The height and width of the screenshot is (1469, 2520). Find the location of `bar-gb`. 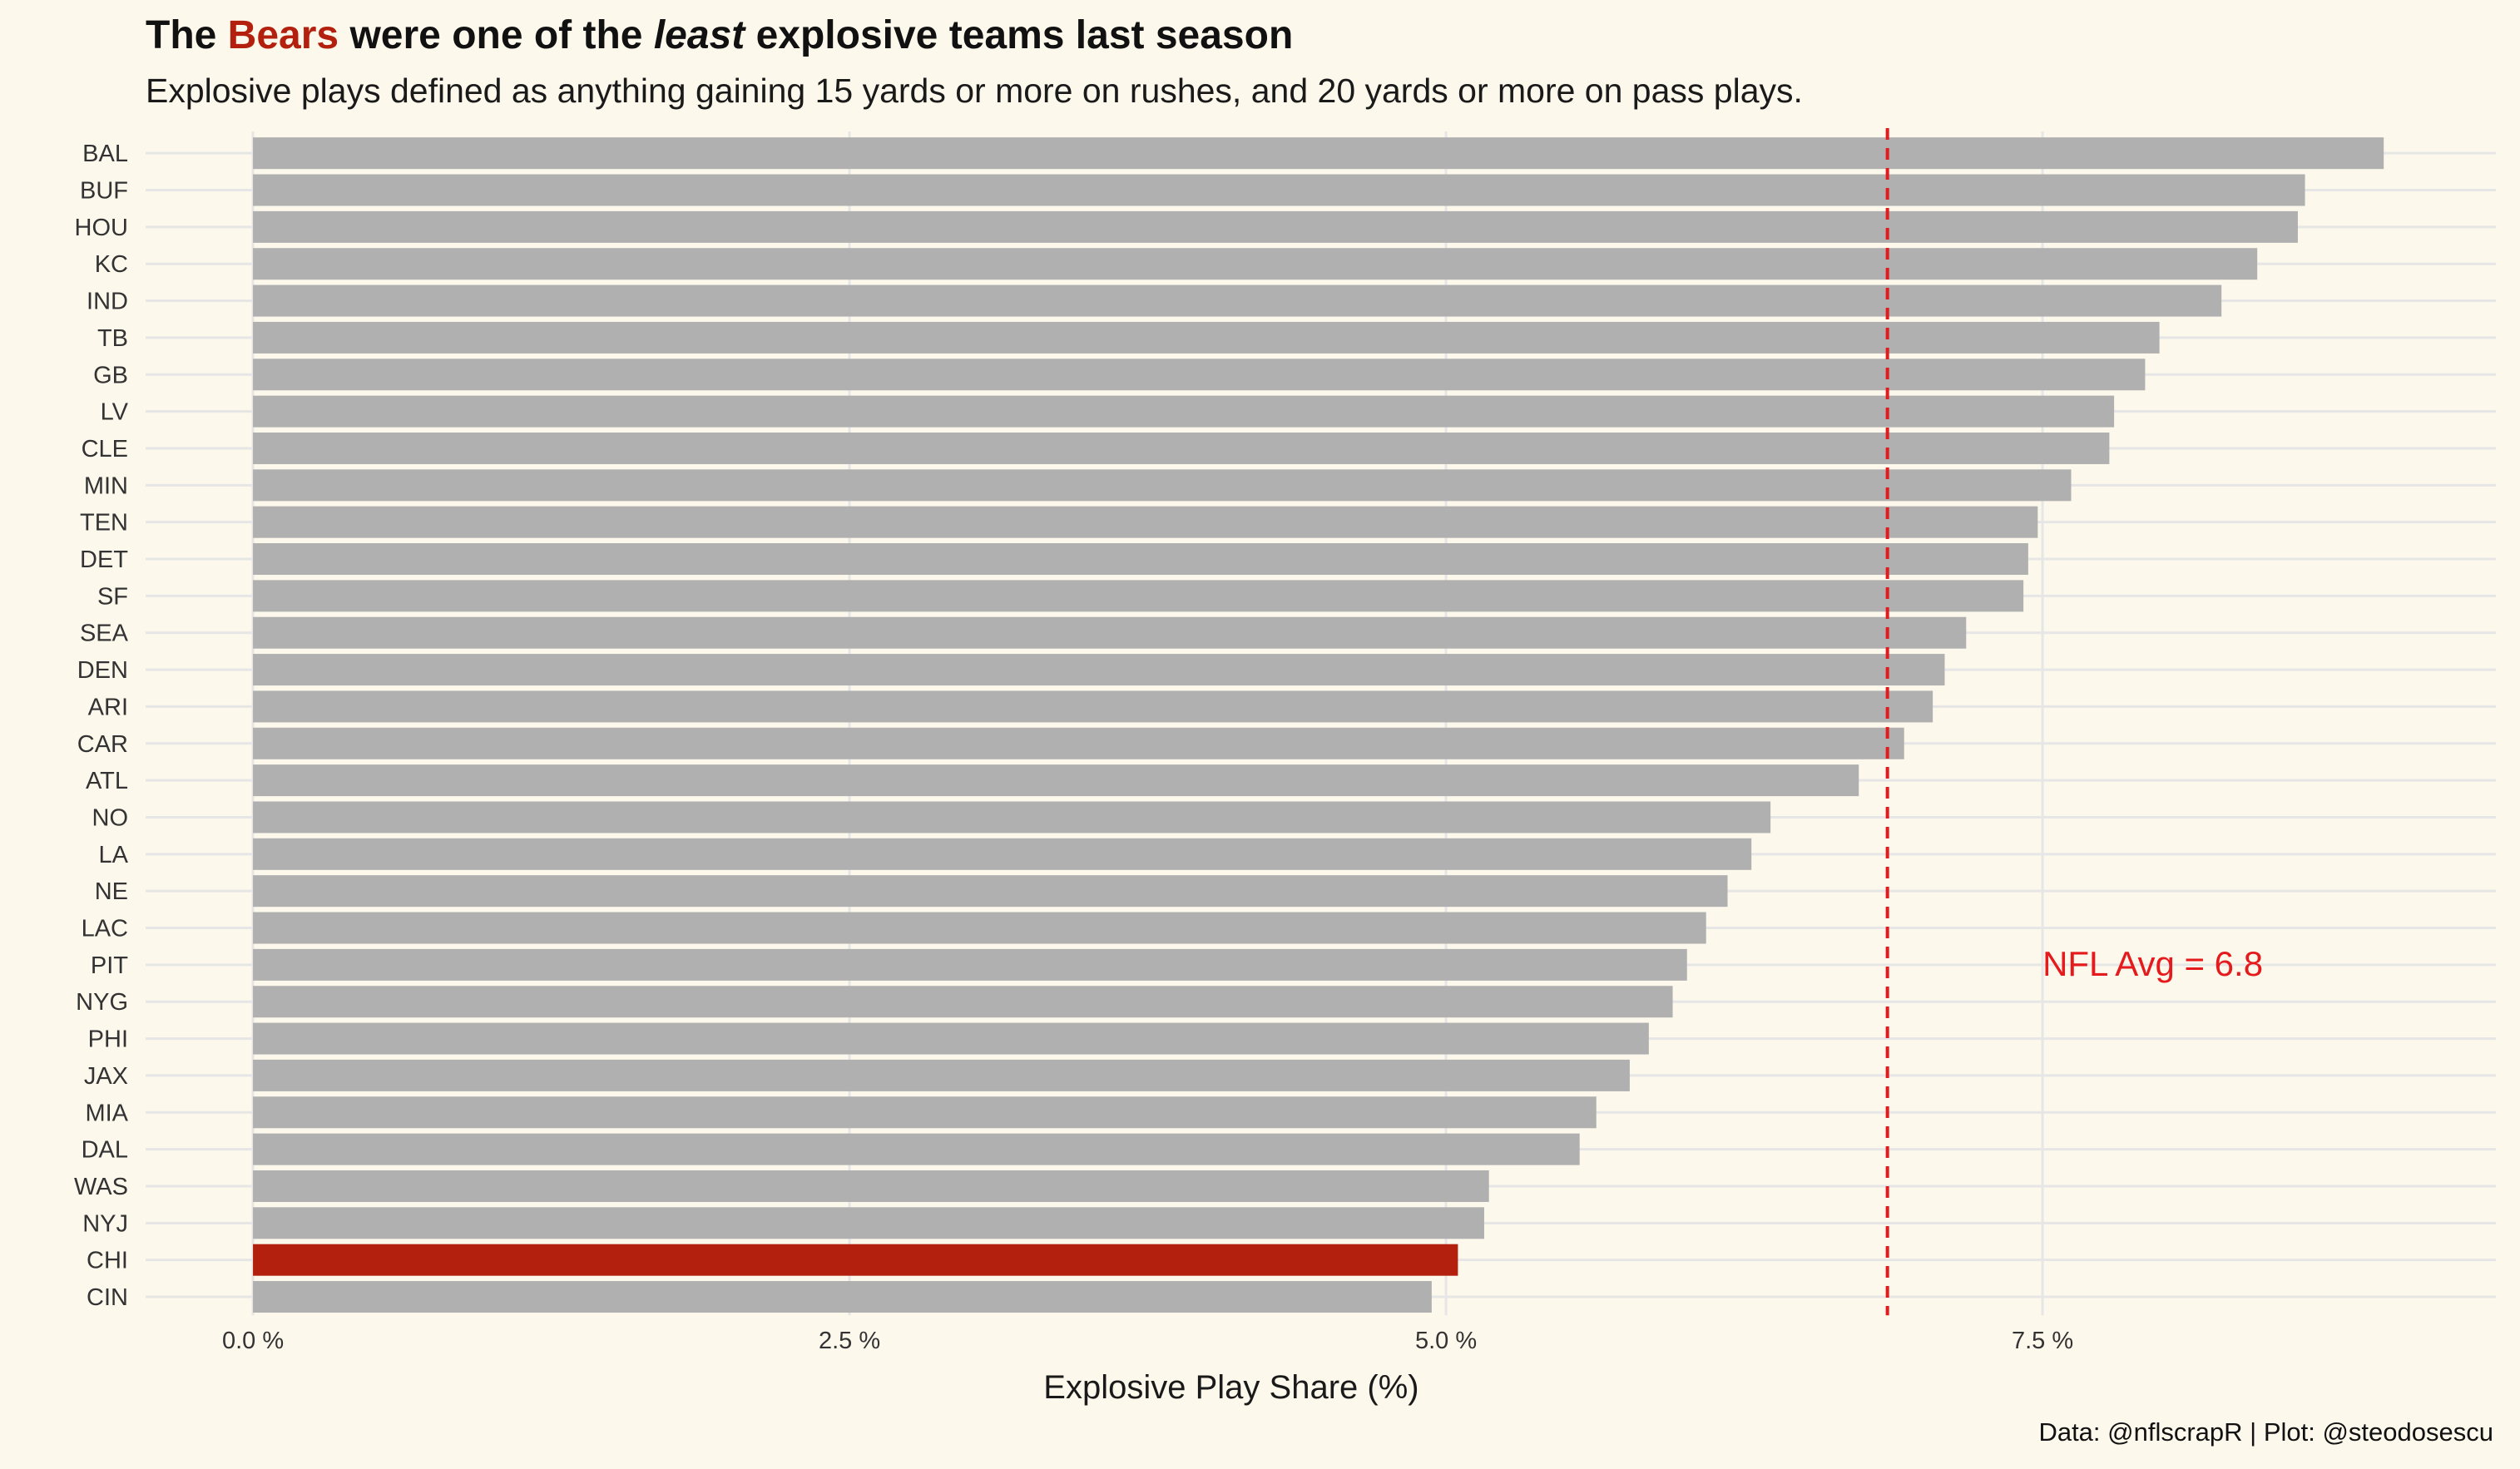

bar-gb is located at coordinates (1199, 375).